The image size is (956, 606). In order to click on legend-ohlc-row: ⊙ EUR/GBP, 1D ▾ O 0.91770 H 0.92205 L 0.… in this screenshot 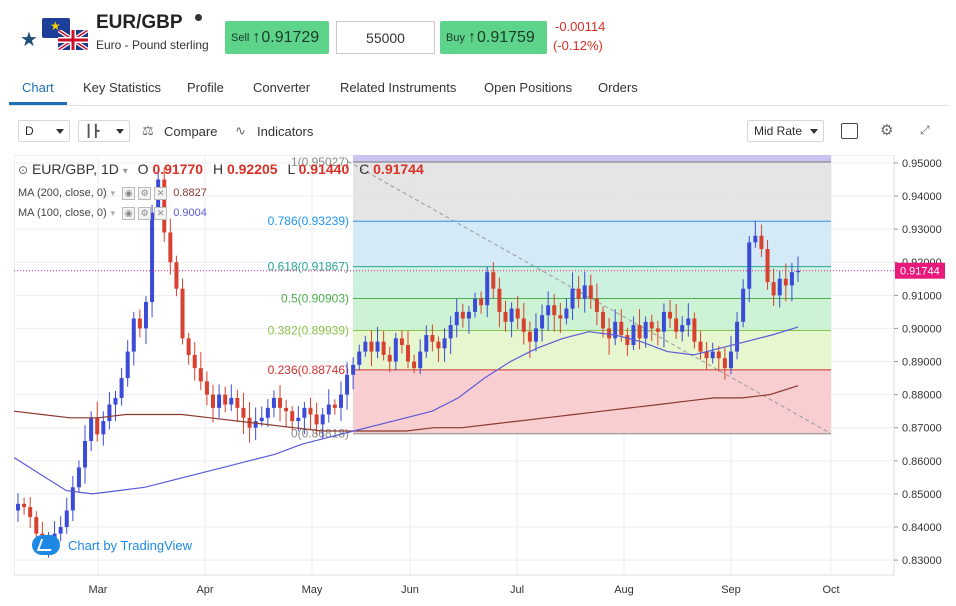, I will do `click(221, 172)`.